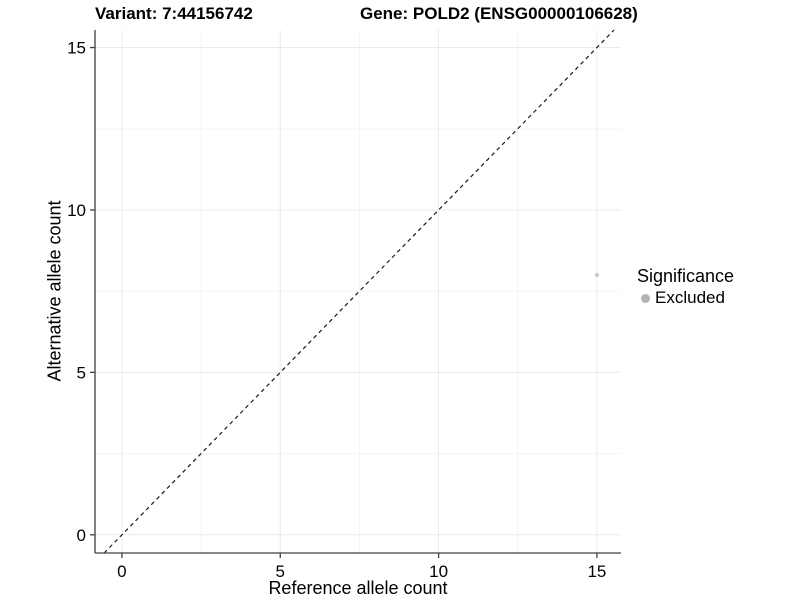  Describe the element at coordinates (645, 298) in the screenshot. I see `legend-key-dot-icon` at that location.